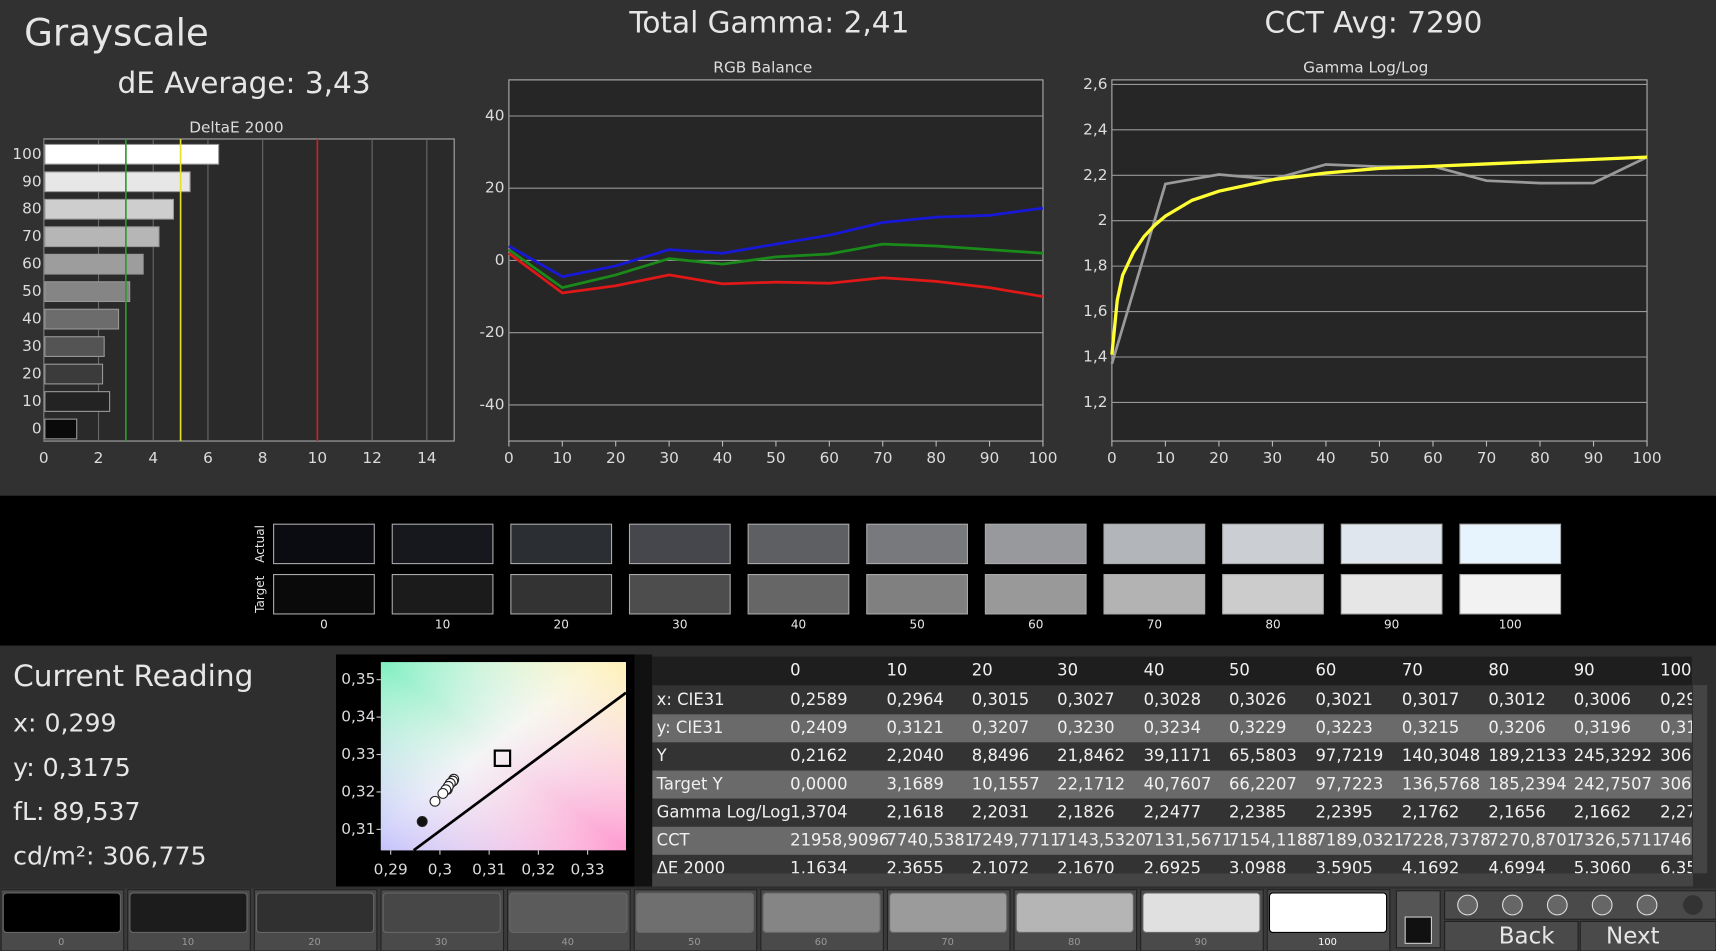  Describe the element at coordinates (314, 942) in the screenshot. I see `patch-label: 20` at that location.